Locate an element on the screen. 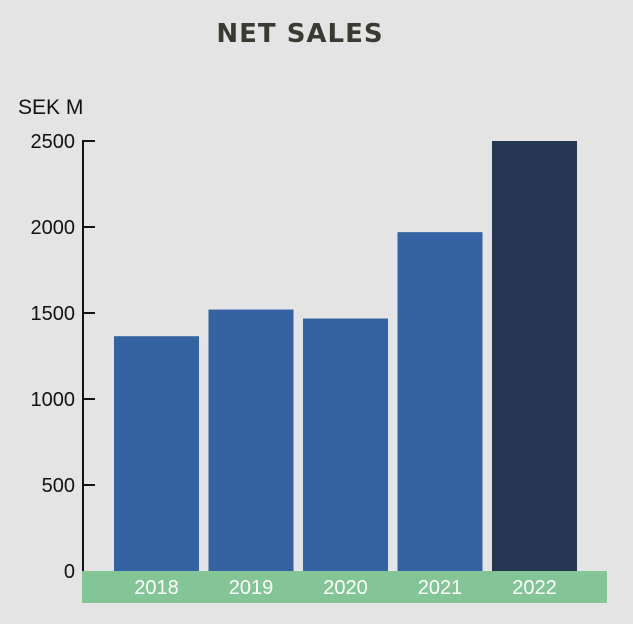 The width and height of the screenshot is (633, 624). y-tick-label-2000: 2000 is located at coordinates (53, 228).